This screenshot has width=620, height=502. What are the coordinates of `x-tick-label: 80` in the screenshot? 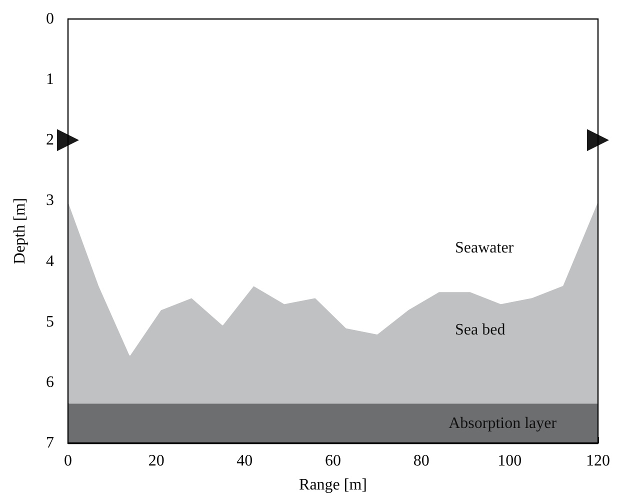 It's located at (421, 461).